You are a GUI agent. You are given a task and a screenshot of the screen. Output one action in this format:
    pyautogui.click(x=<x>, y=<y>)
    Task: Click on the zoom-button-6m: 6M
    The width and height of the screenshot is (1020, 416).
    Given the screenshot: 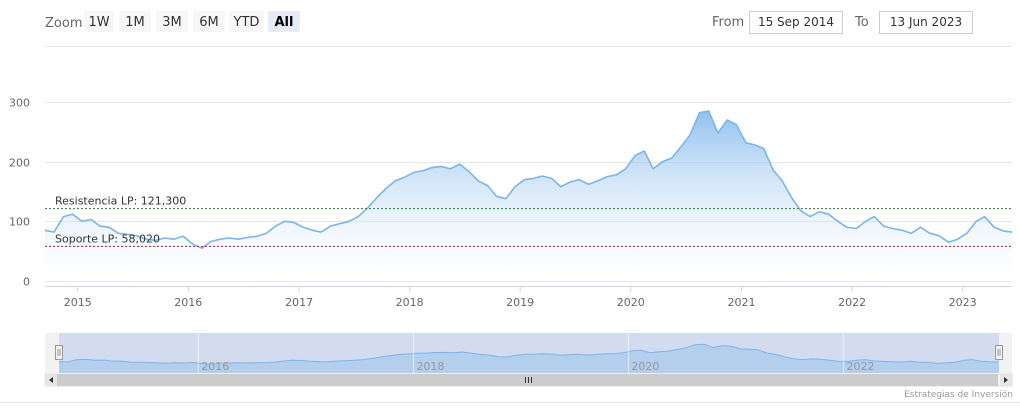 What is the action you would take?
    pyautogui.click(x=209, y=21)
    